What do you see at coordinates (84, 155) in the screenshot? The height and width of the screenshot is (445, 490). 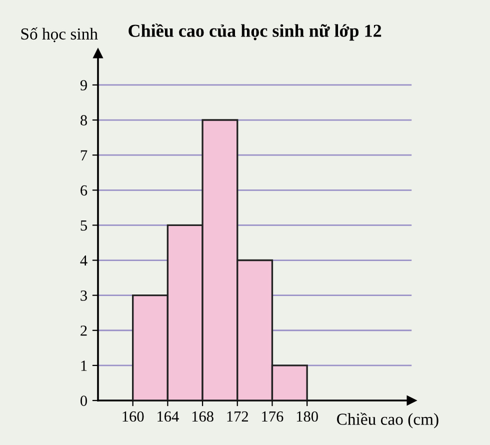 I see `y-tick-label: 7` at bounding box center [84, 155].